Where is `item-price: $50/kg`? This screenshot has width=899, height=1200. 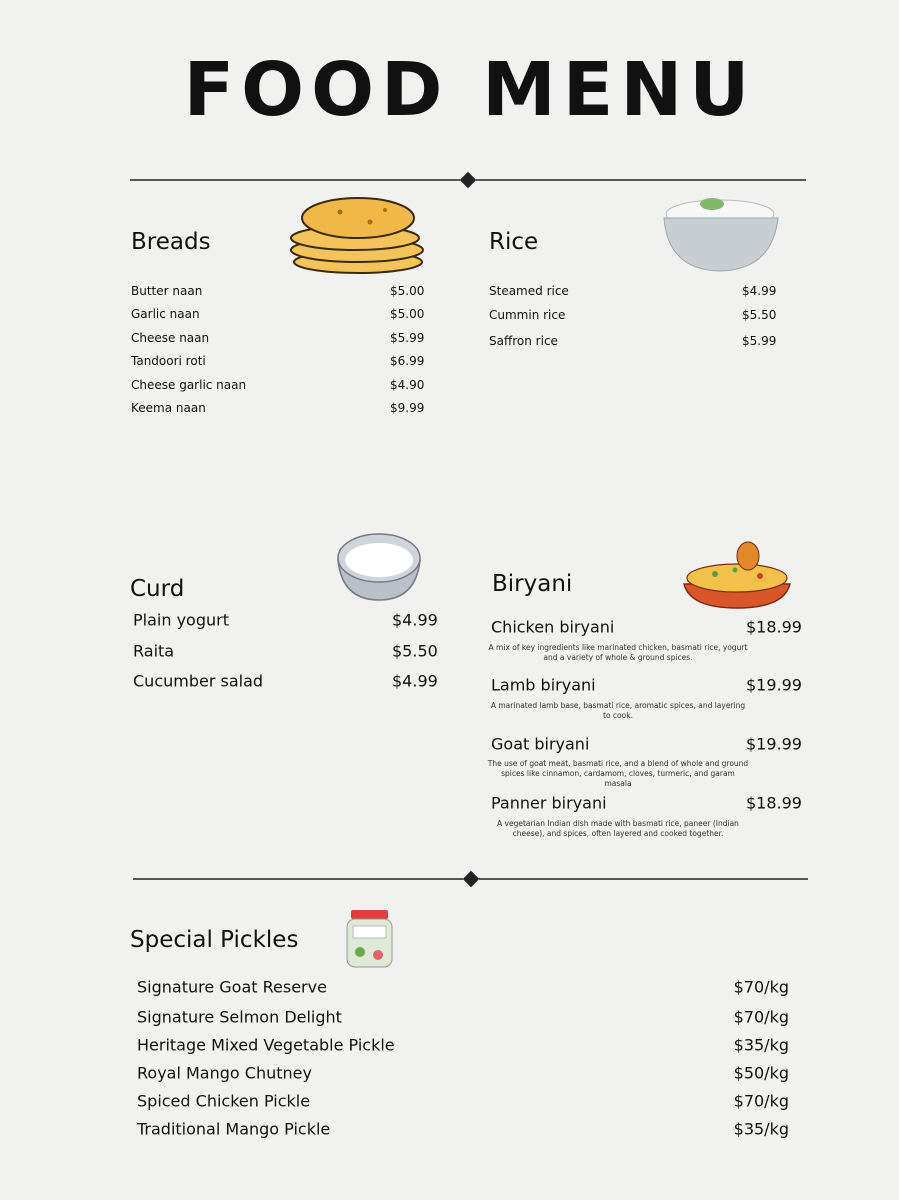
item-price: $50/kg is located at coordinates (761, 1073).